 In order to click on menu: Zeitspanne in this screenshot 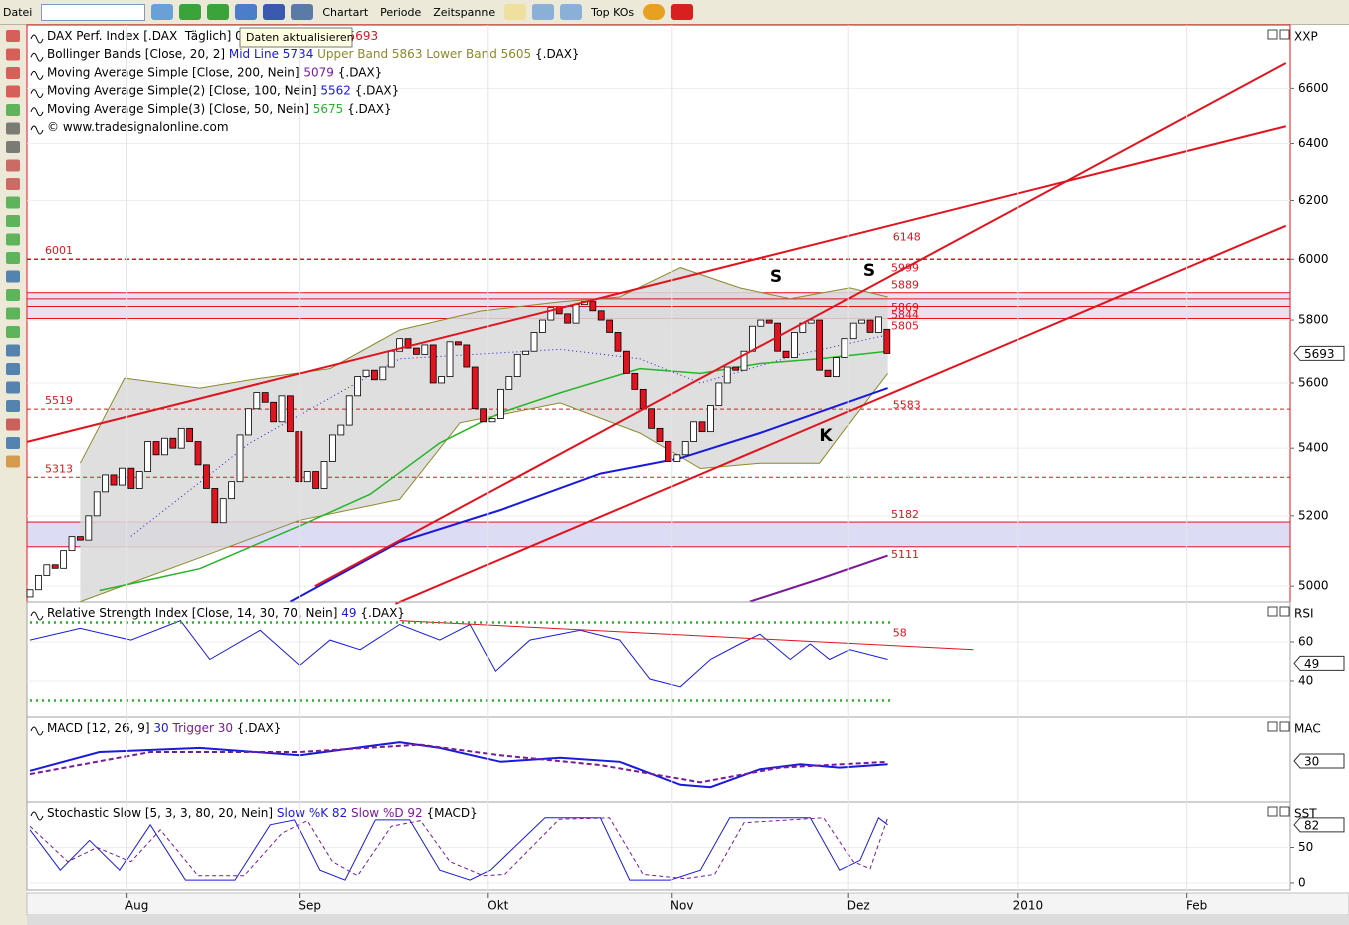, I will do `click(464, 12)`.